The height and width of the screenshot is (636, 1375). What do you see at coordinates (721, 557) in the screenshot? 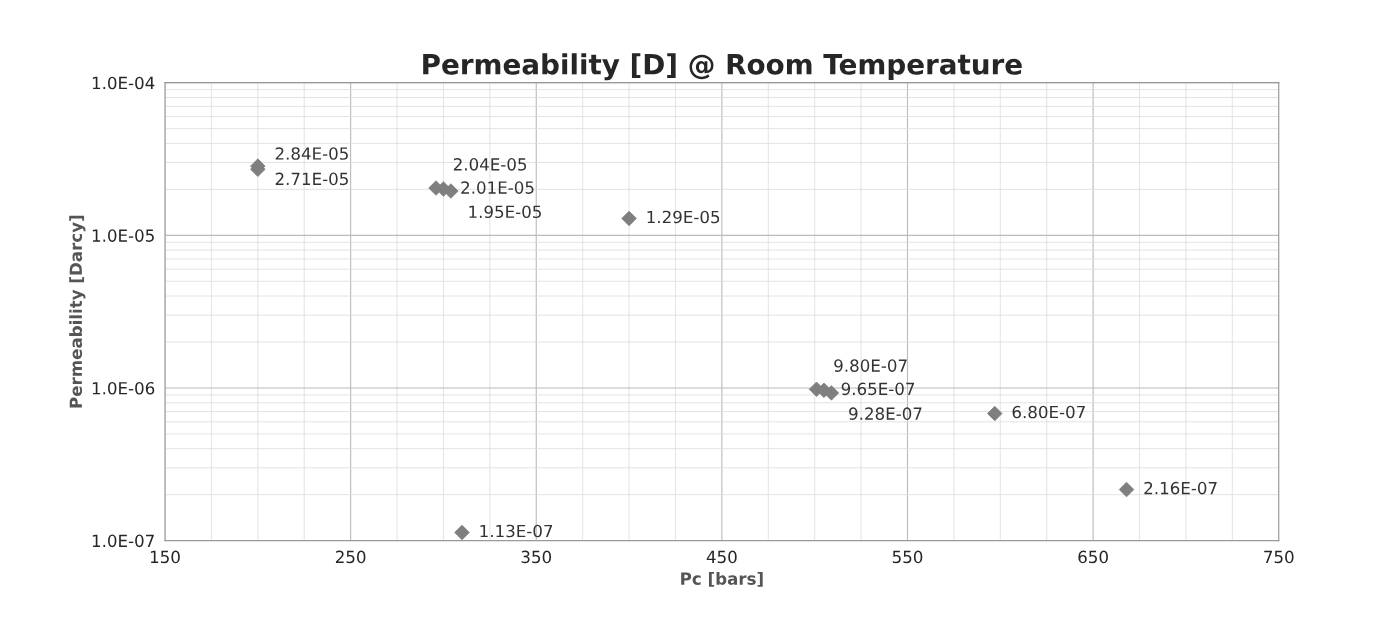
I see `x-tick-label: 450` at bounding box center [721, 557].